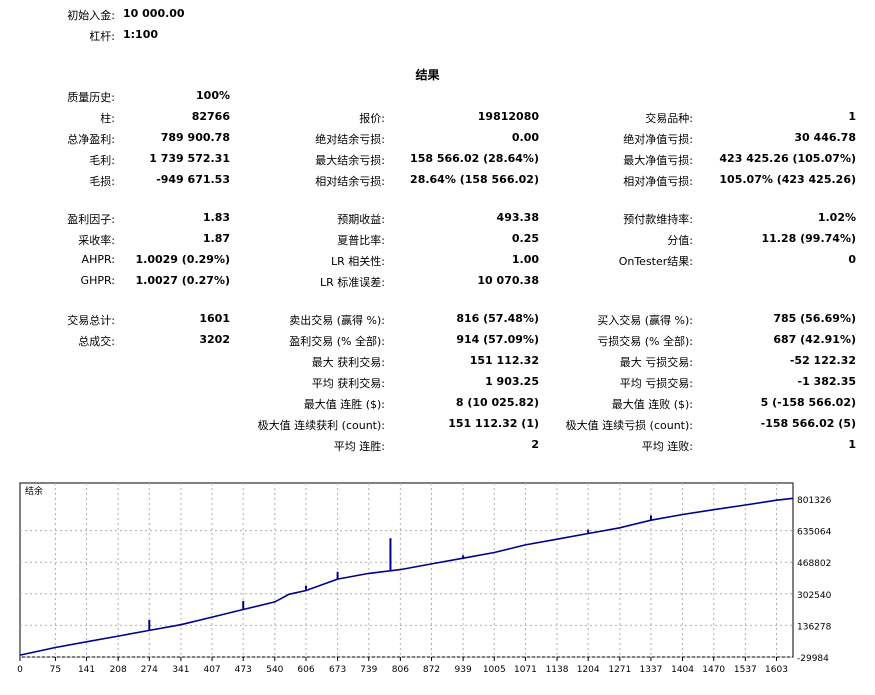  Describe the element at coordinates (658, 160) in the screenshot. I see `col3-label: 最大净值亏损:` at that location.